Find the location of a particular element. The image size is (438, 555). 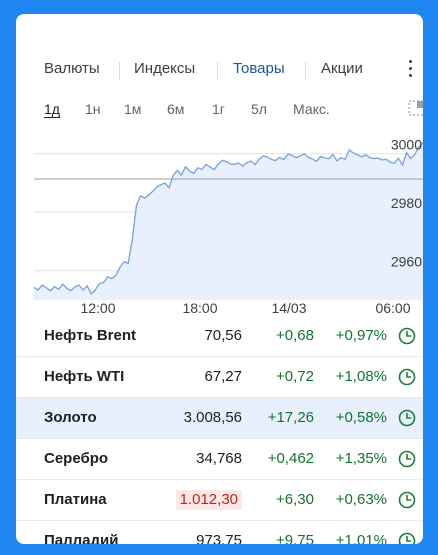

commodity-change: +0,68 is located at coordinates (295, 335).